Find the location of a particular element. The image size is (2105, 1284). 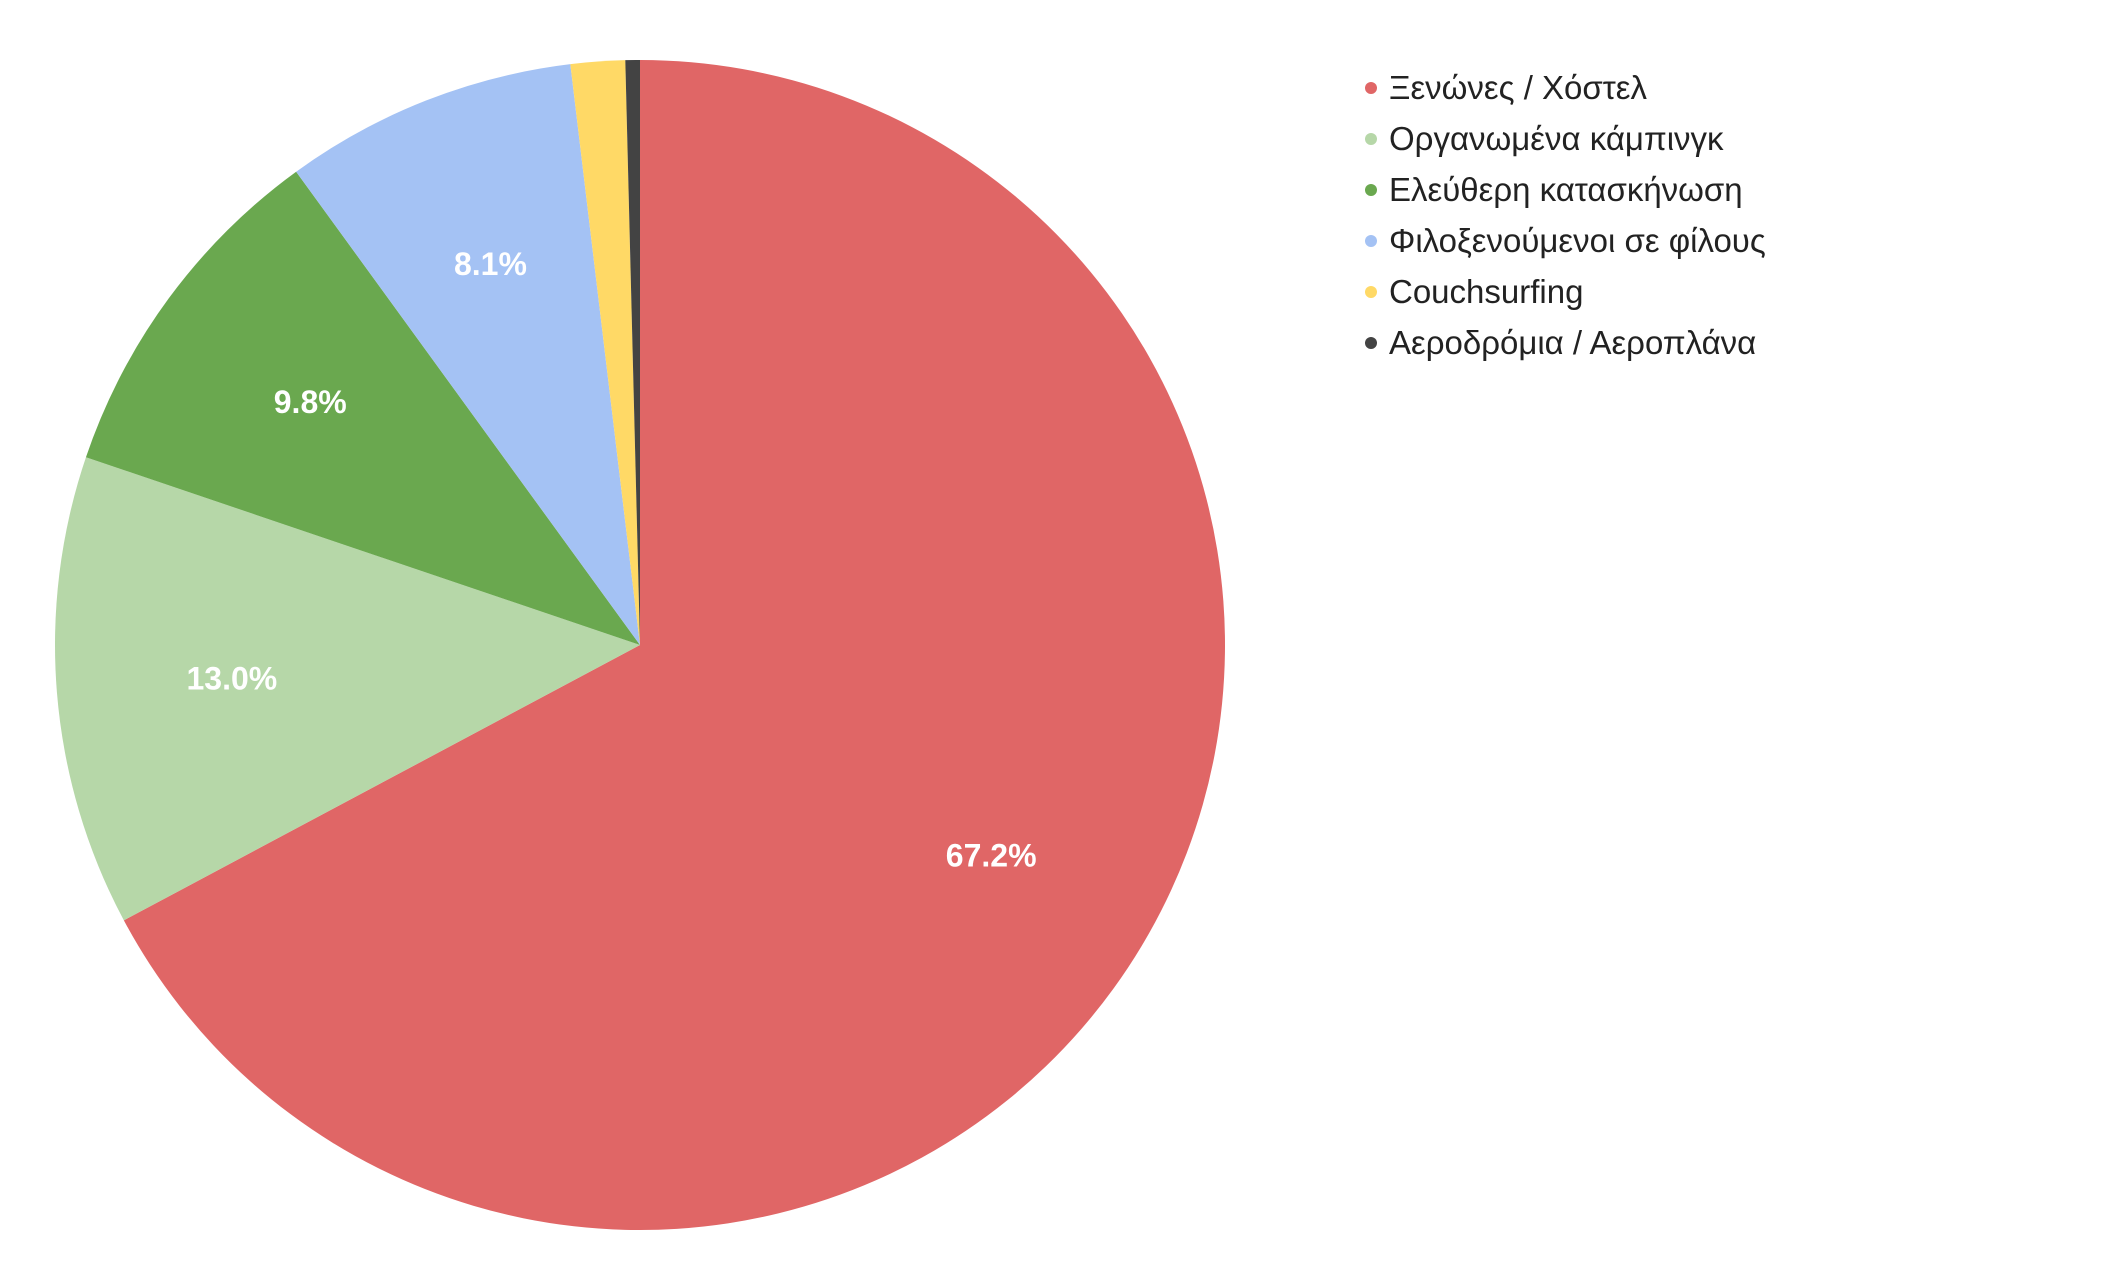

legend-item-2: Ελεύθερη κατασκήνωση is located at coordinates (1565, 189).